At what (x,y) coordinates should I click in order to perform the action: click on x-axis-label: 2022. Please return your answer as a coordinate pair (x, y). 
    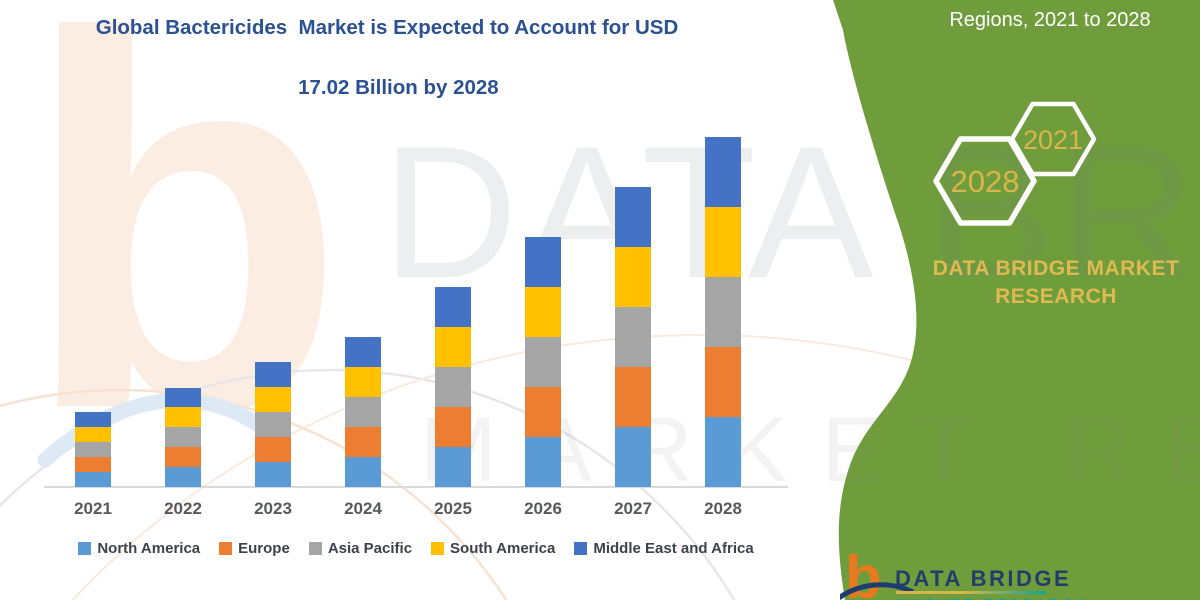
    Looking at the image, I should click on (183, 508).